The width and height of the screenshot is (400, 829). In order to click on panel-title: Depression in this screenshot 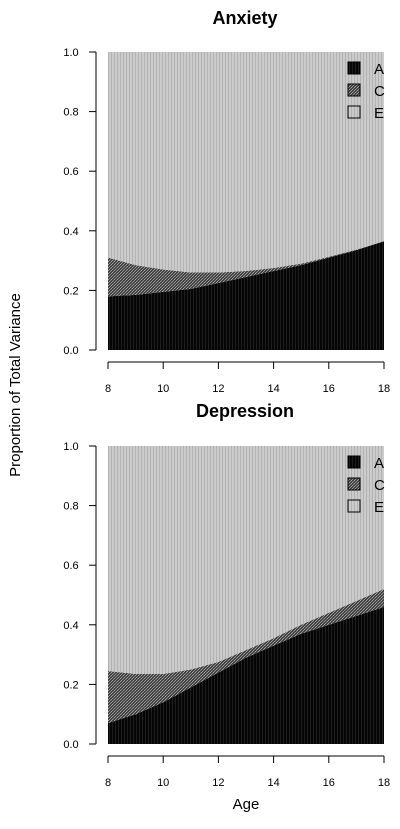, I will do `click(245, 411)`.